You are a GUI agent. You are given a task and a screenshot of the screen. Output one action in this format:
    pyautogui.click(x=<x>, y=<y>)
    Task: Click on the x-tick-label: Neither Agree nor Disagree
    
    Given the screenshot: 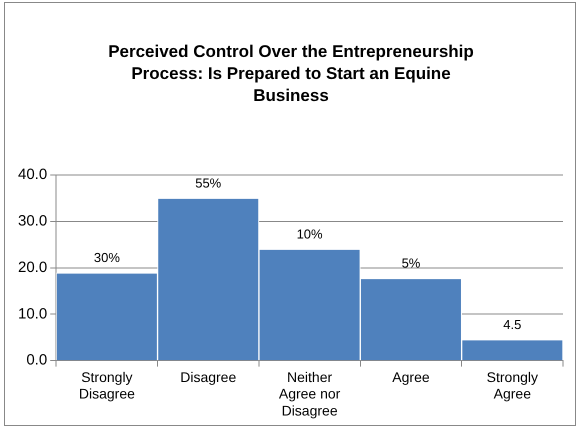 What is the action you would take?
    pyautogui.click(x=309, y=393)
    